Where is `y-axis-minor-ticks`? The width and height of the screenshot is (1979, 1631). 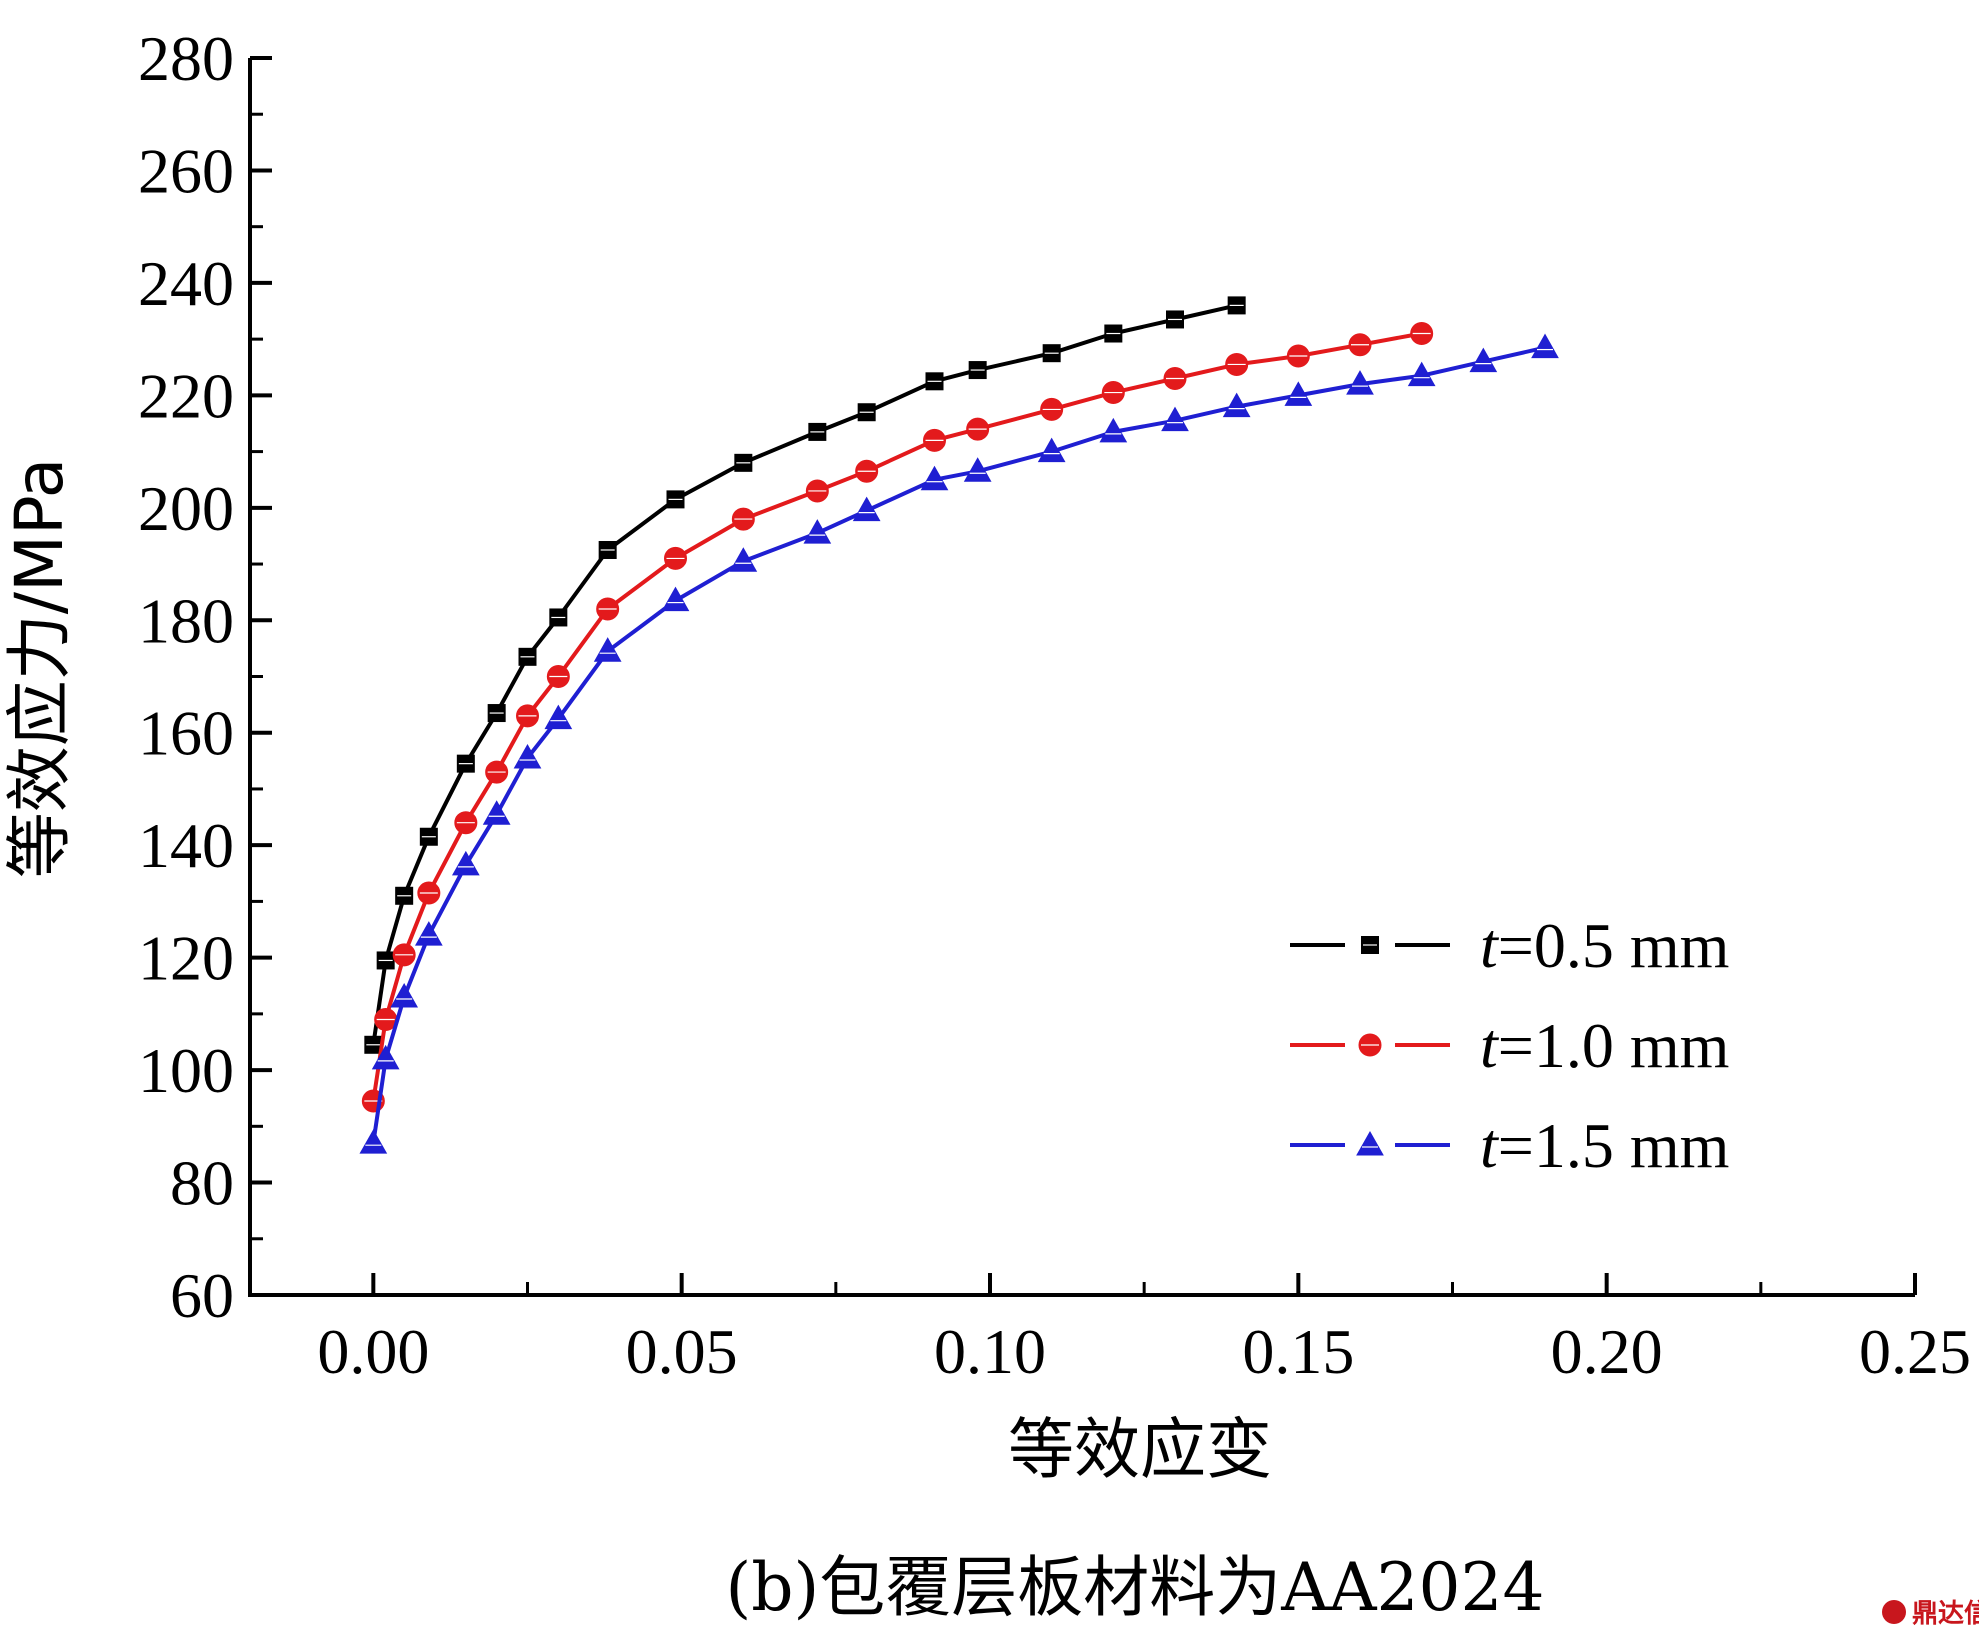
y-axis-minor-ticks is located at coordinates (256, 676).